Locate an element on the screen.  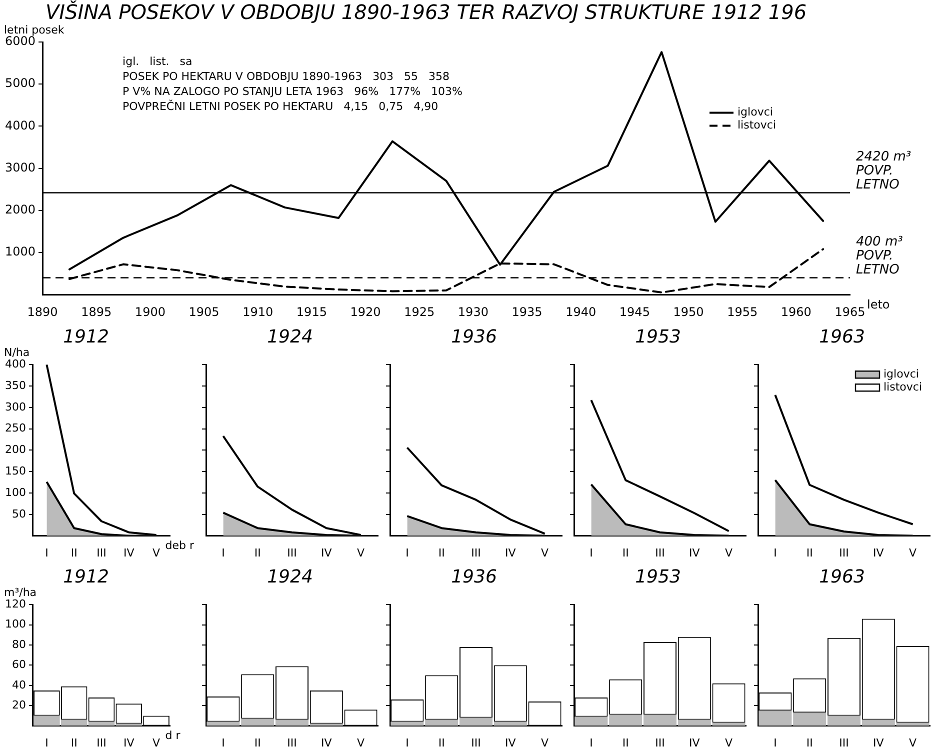
x-tick-label: 1915 is located at coordinates (311, 311).